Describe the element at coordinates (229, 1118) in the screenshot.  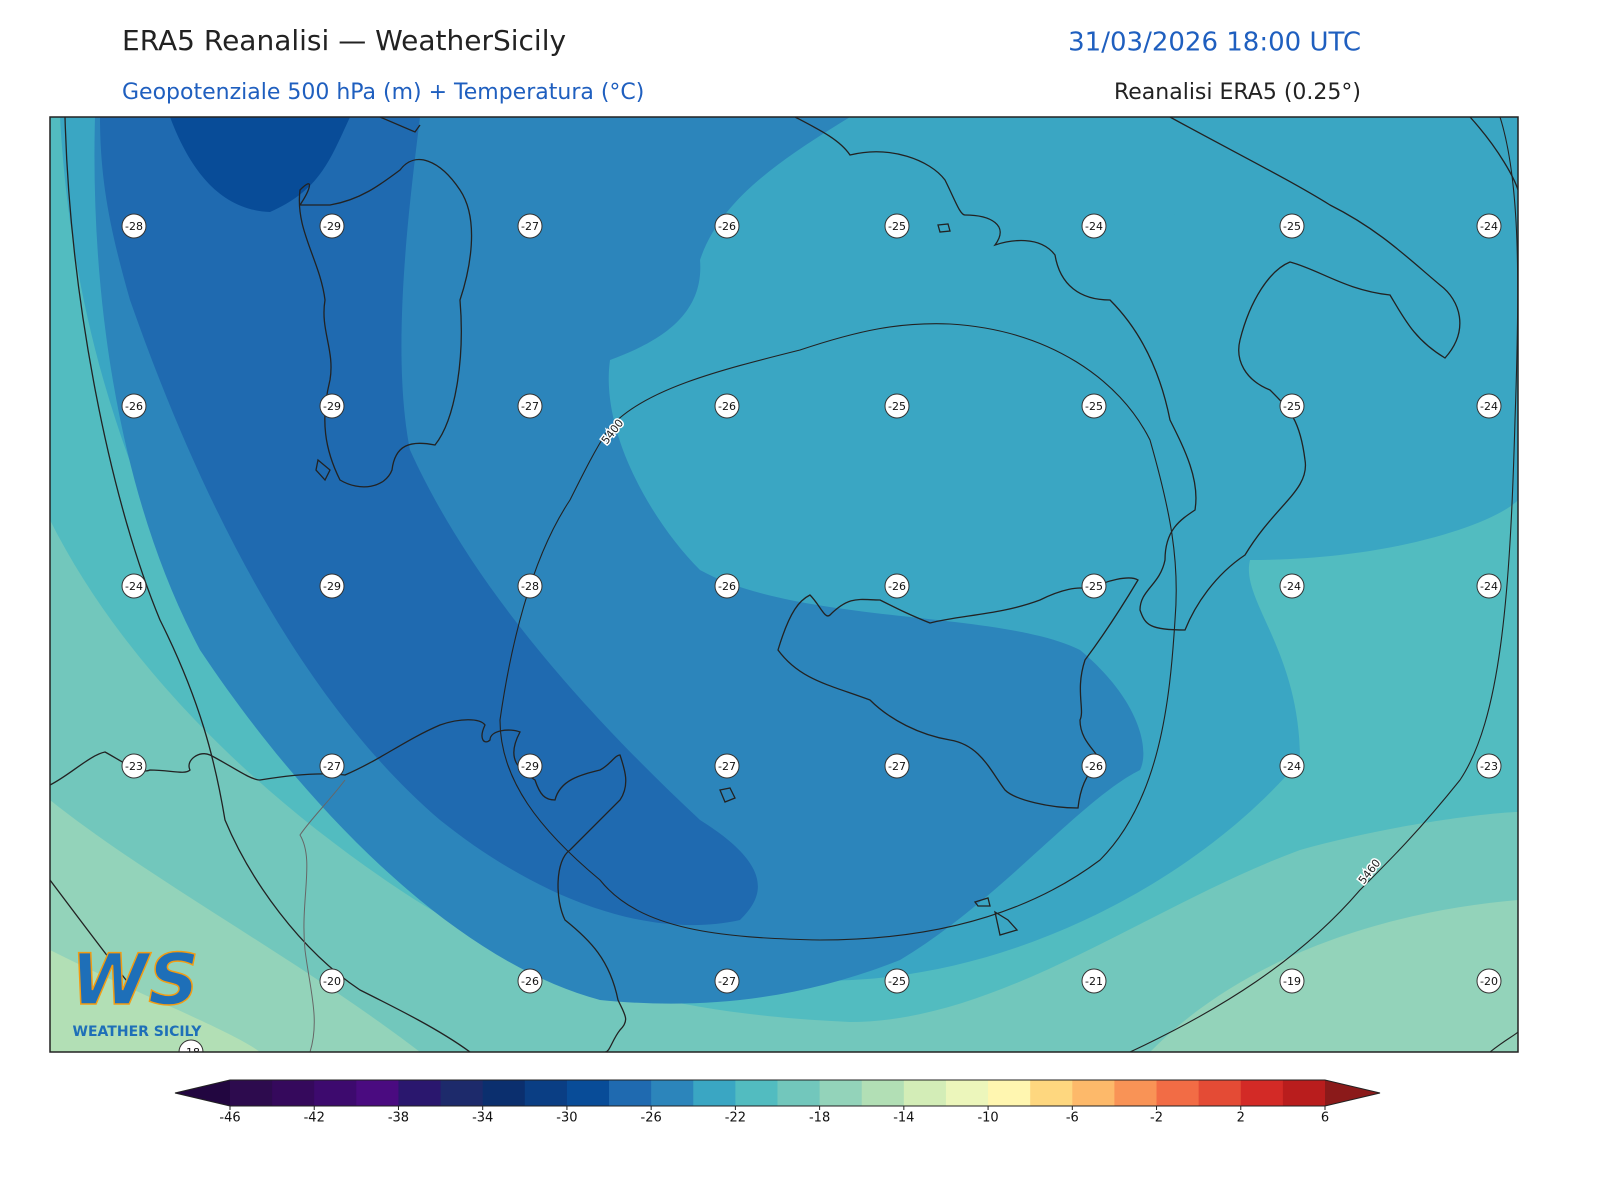
I see `colorbar-tick-label: -46` at that location.